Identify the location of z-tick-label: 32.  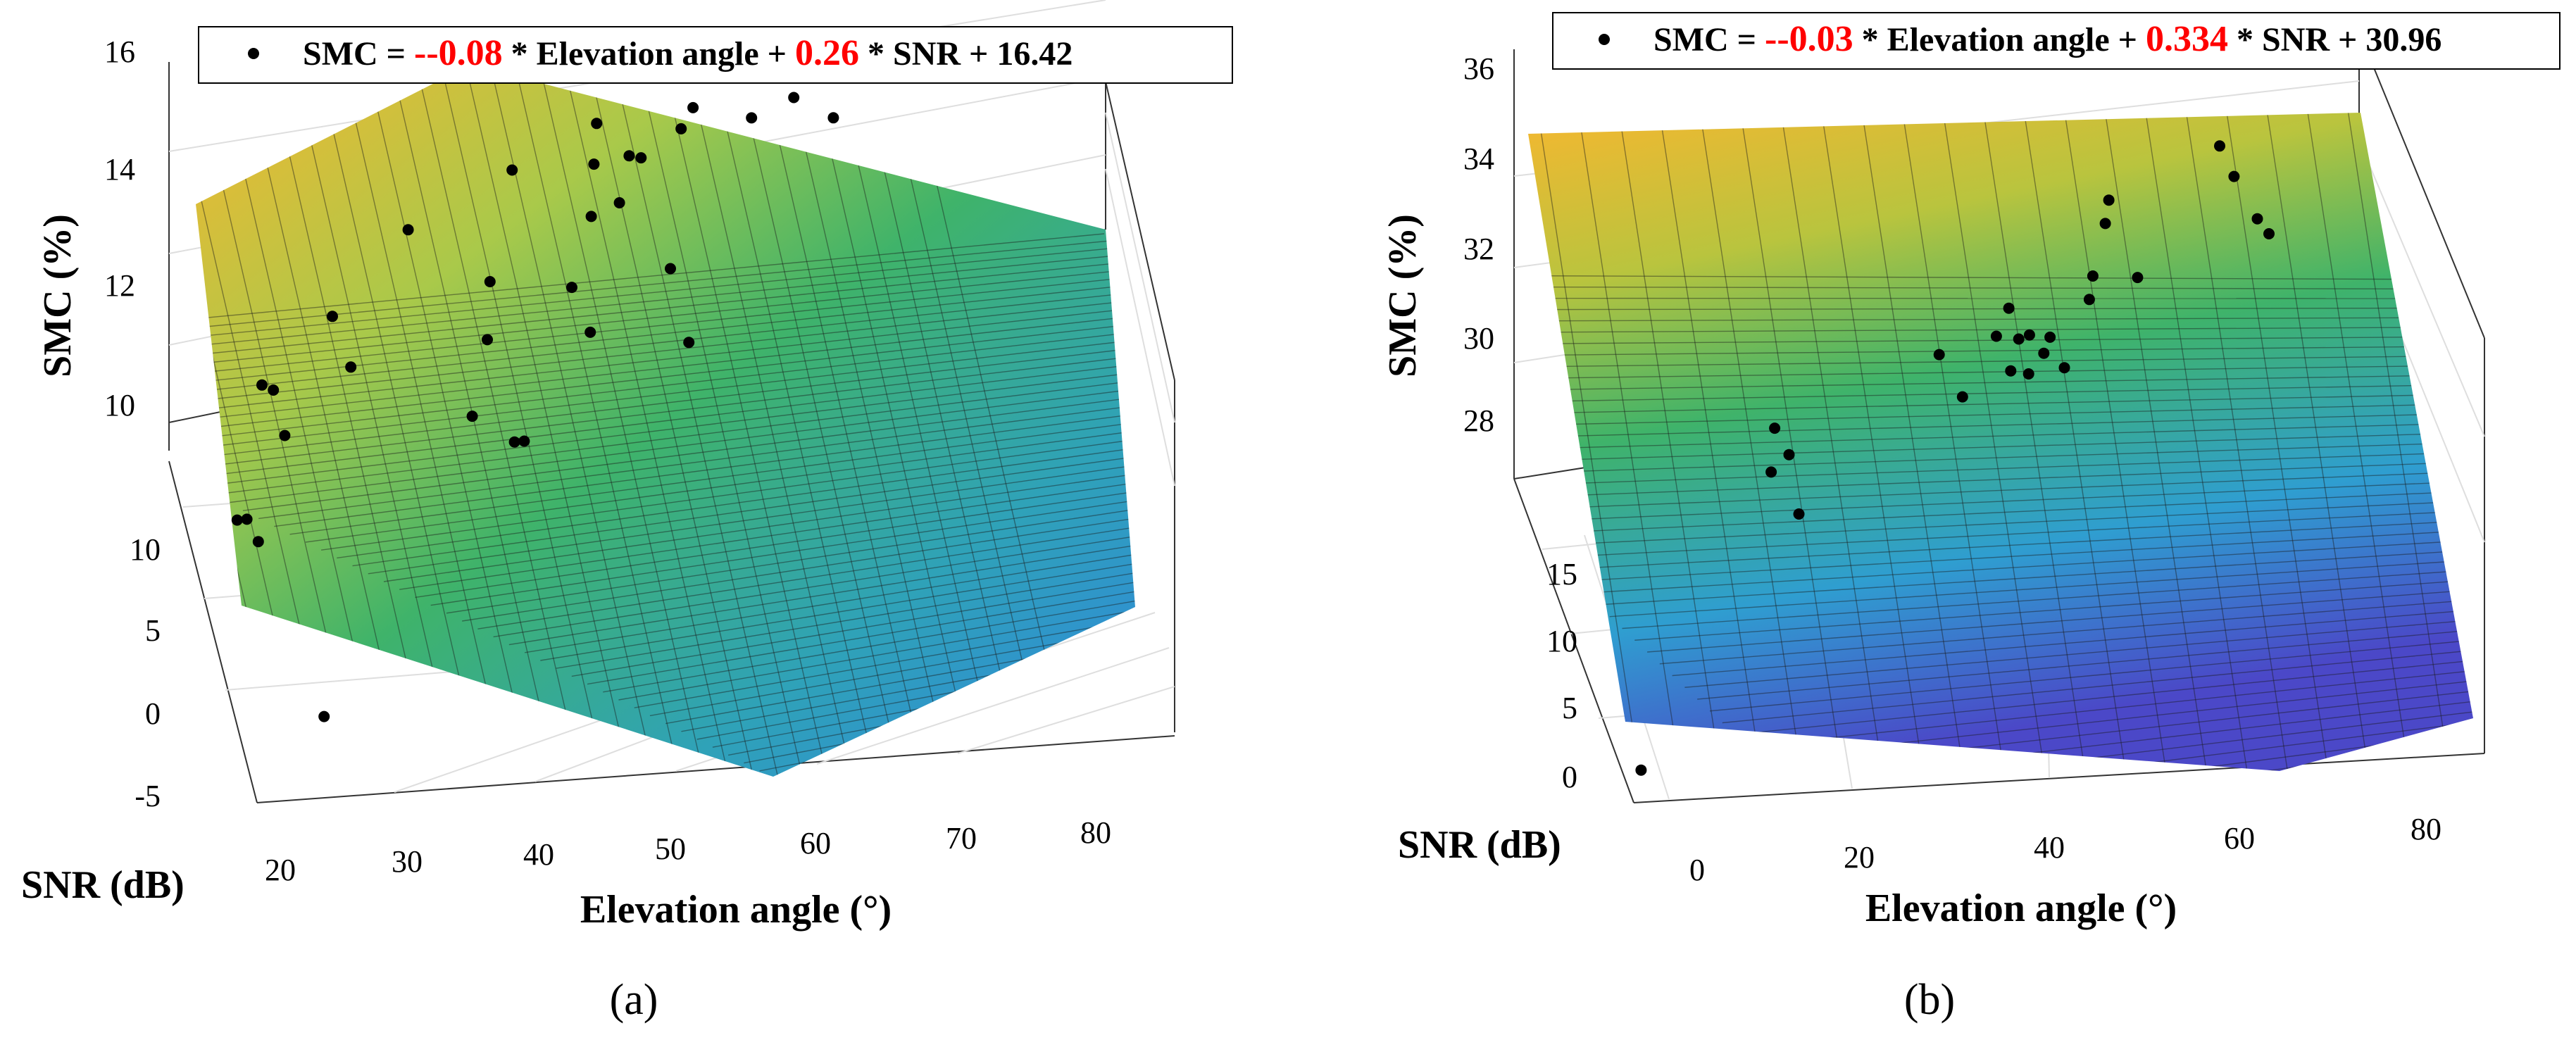
(1478, 249).